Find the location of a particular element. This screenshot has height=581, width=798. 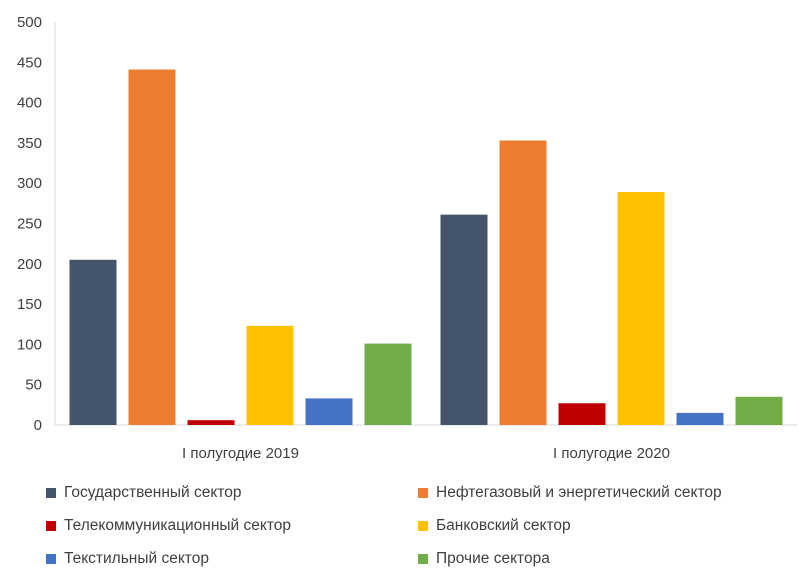

legend-item: Текстильный сектор is located at coordinates (127, 559).